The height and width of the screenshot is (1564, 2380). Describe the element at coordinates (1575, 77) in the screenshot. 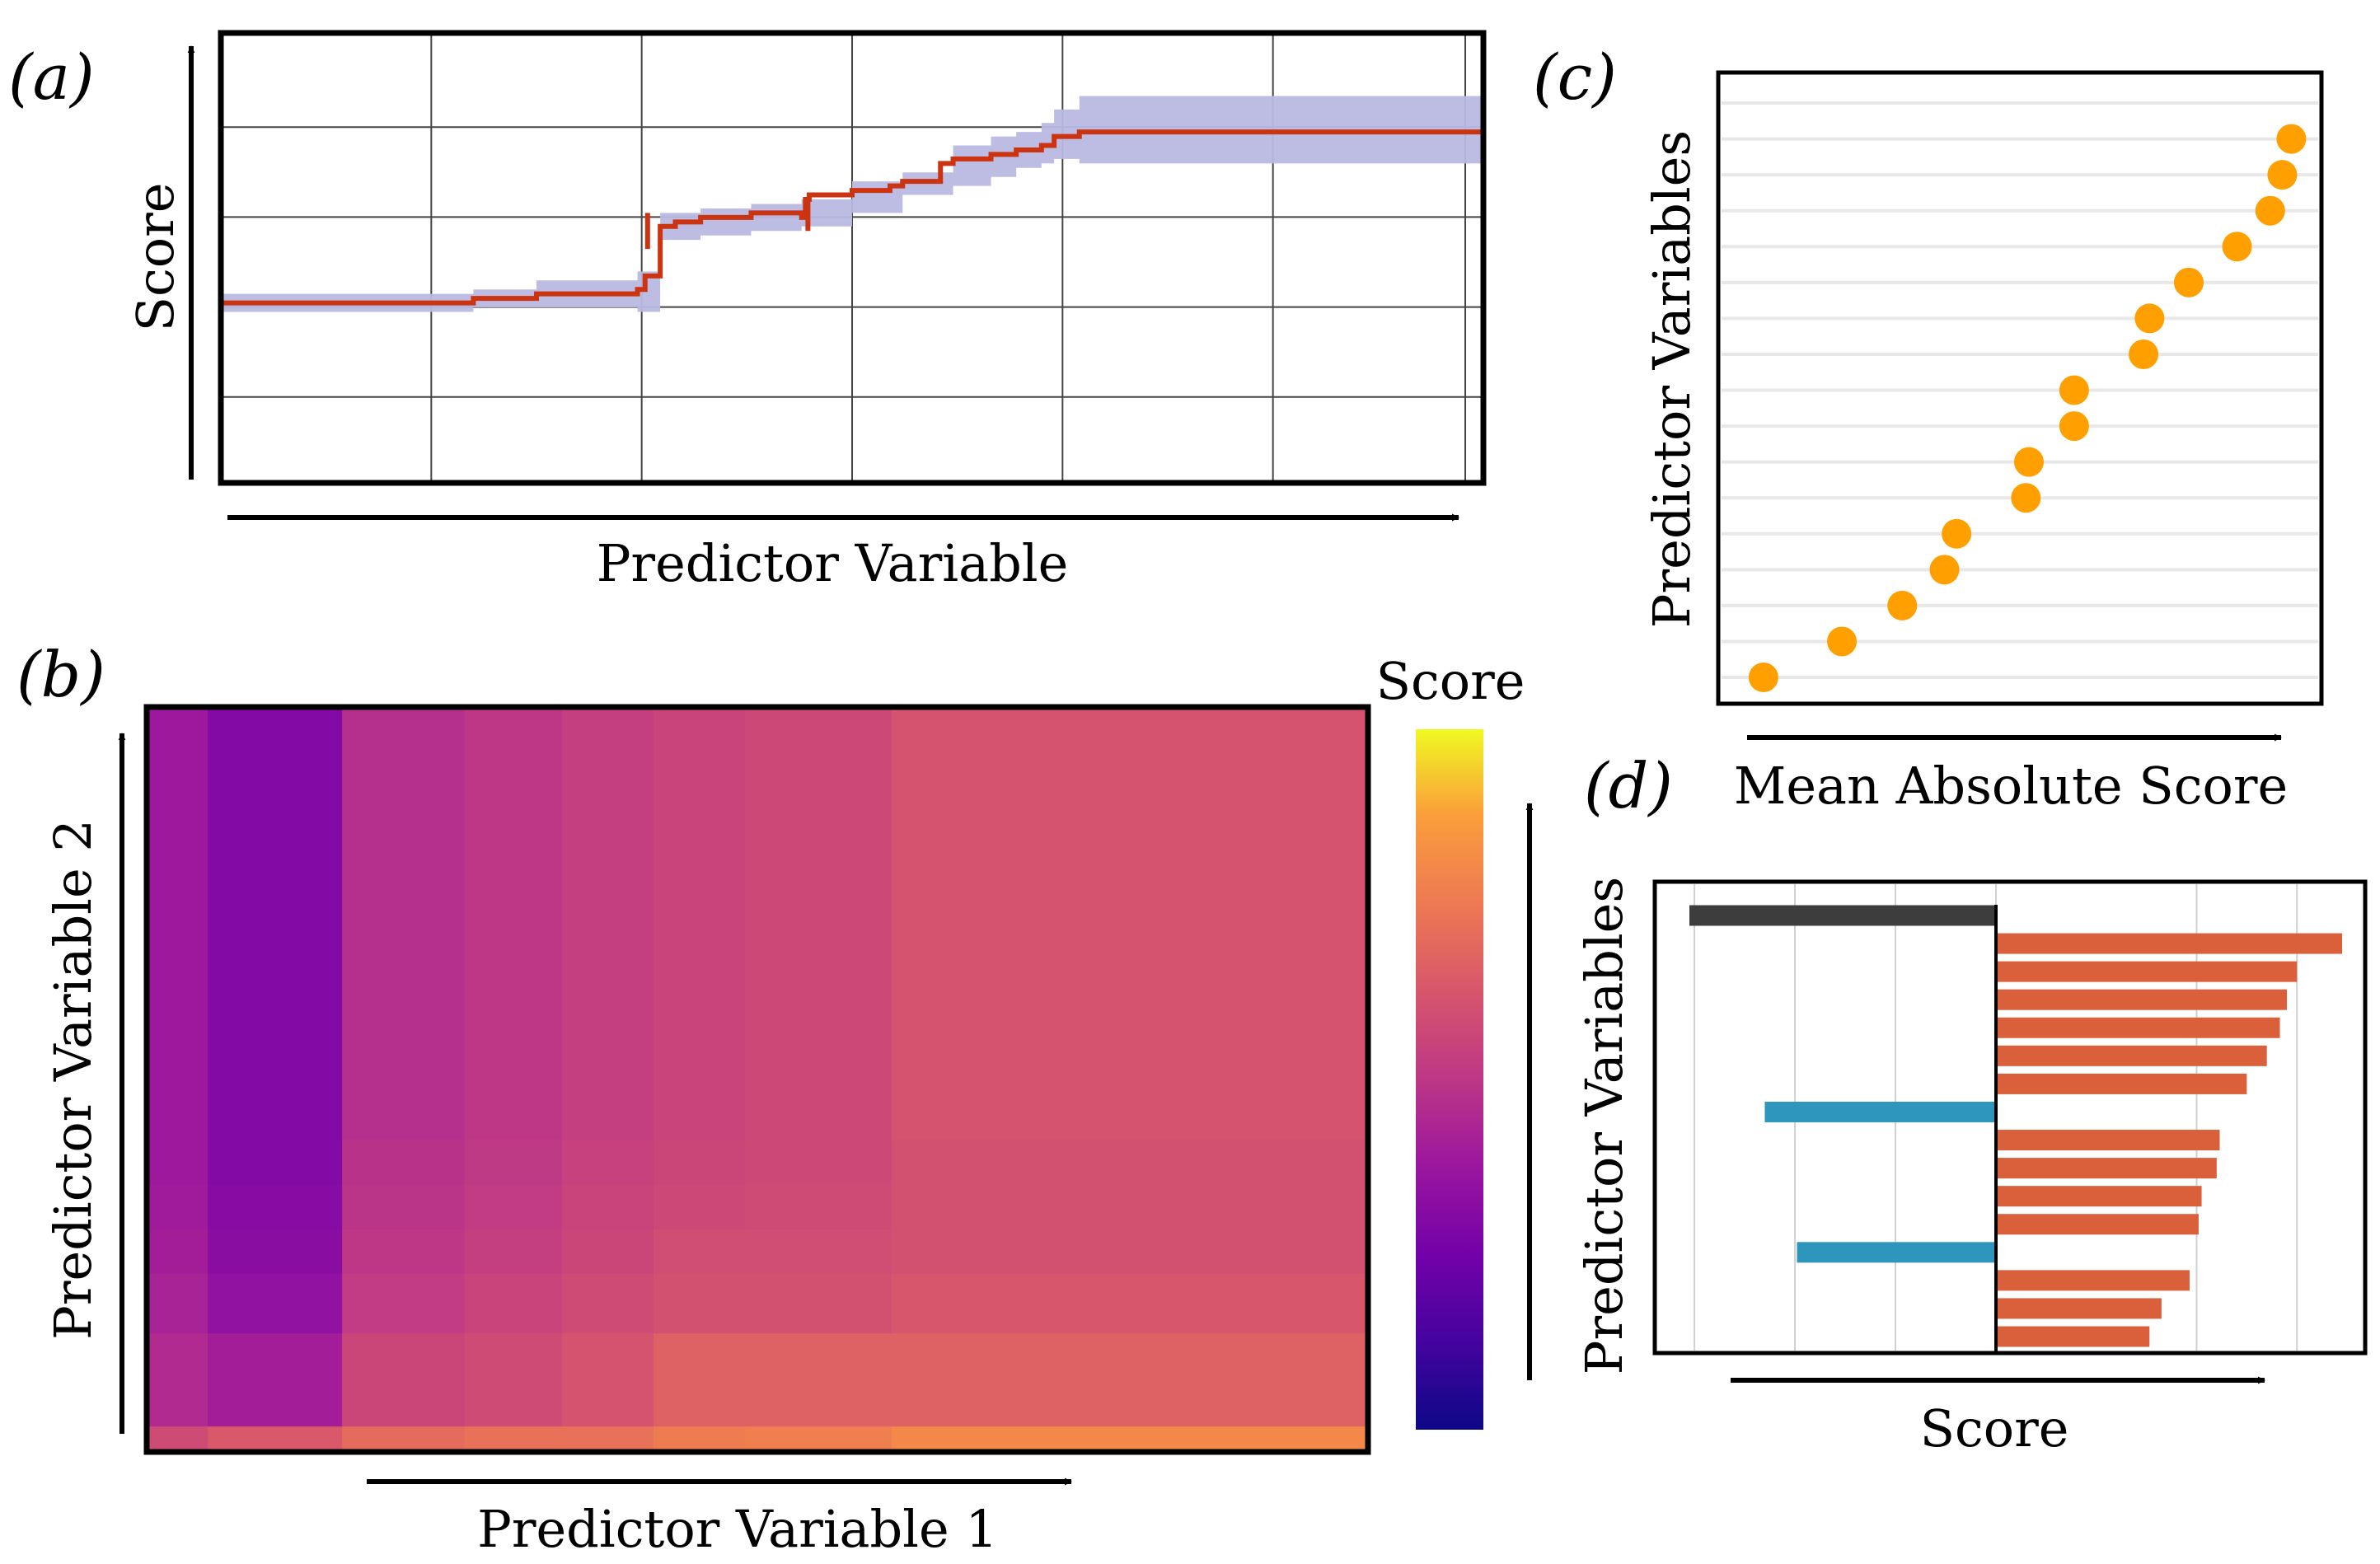

I see `panel-c-label: (c)` at that location.